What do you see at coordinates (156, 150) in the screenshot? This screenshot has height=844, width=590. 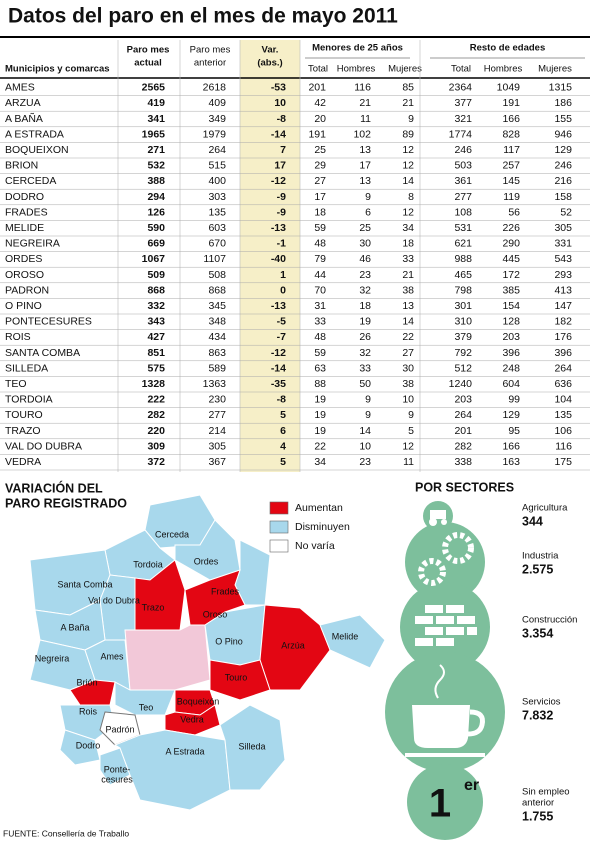 I see `cell: 271` at bounding box center [156, 150].